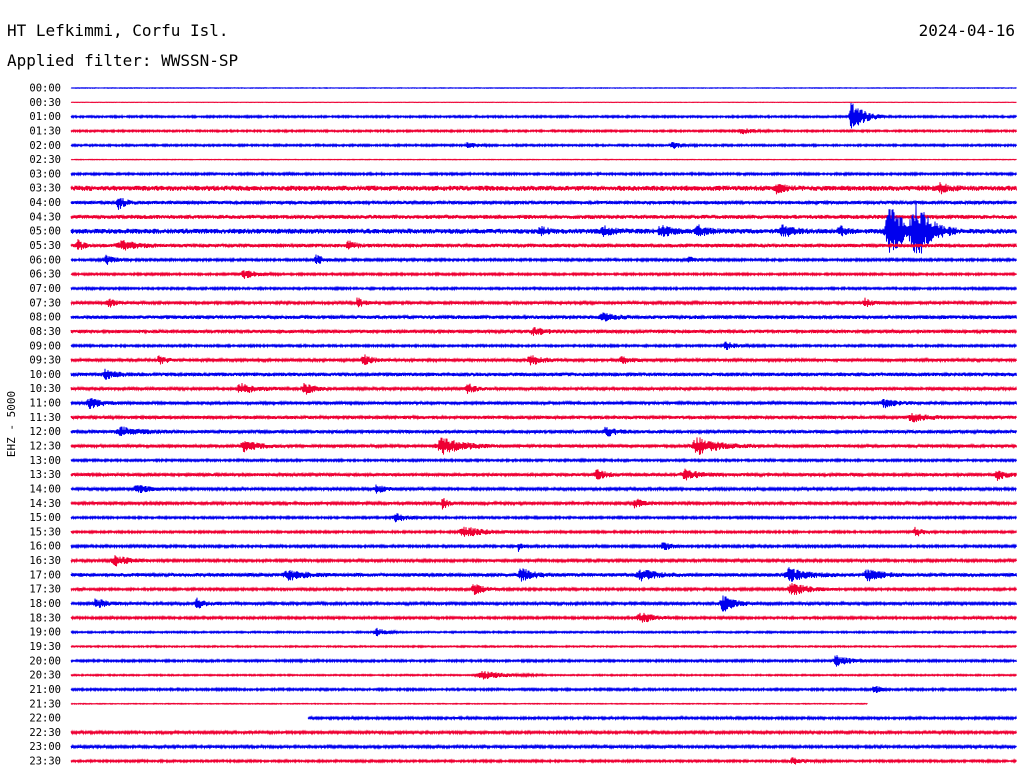 This screenshot has height=780, width=1024. Describe the element at coordinates (543, 632) in the screenshot. I see `trace-row-1900` at that location.